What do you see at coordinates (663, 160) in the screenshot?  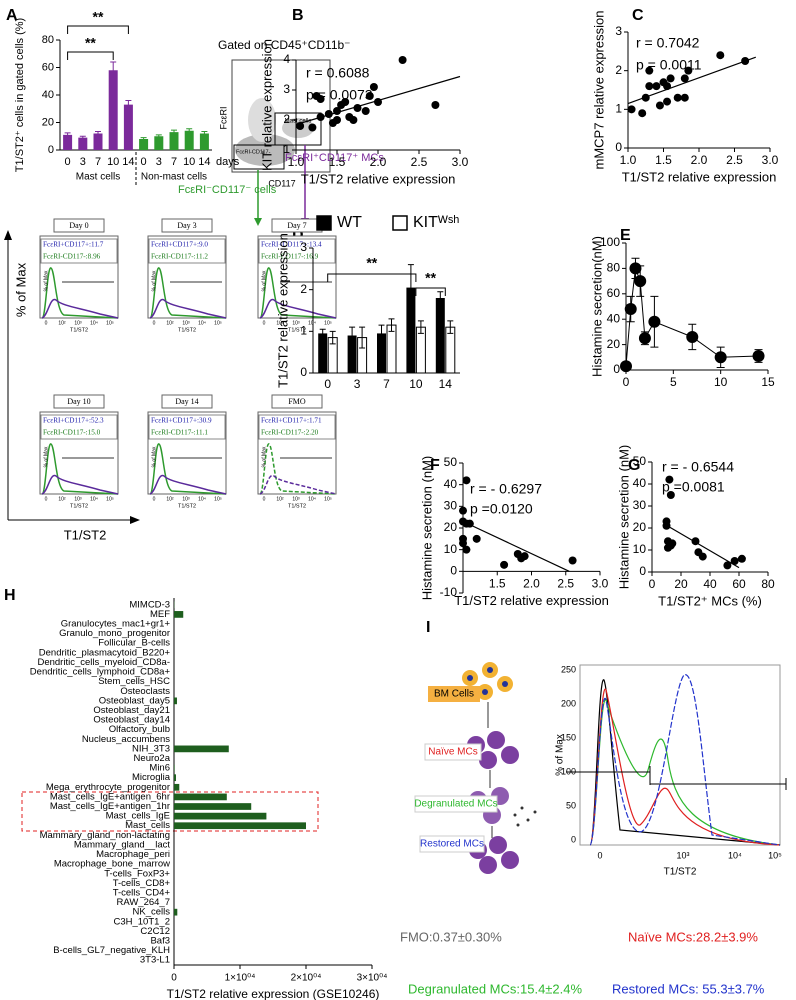 I see `x-tick-label: 1.5` at bounding box center [663, 160].